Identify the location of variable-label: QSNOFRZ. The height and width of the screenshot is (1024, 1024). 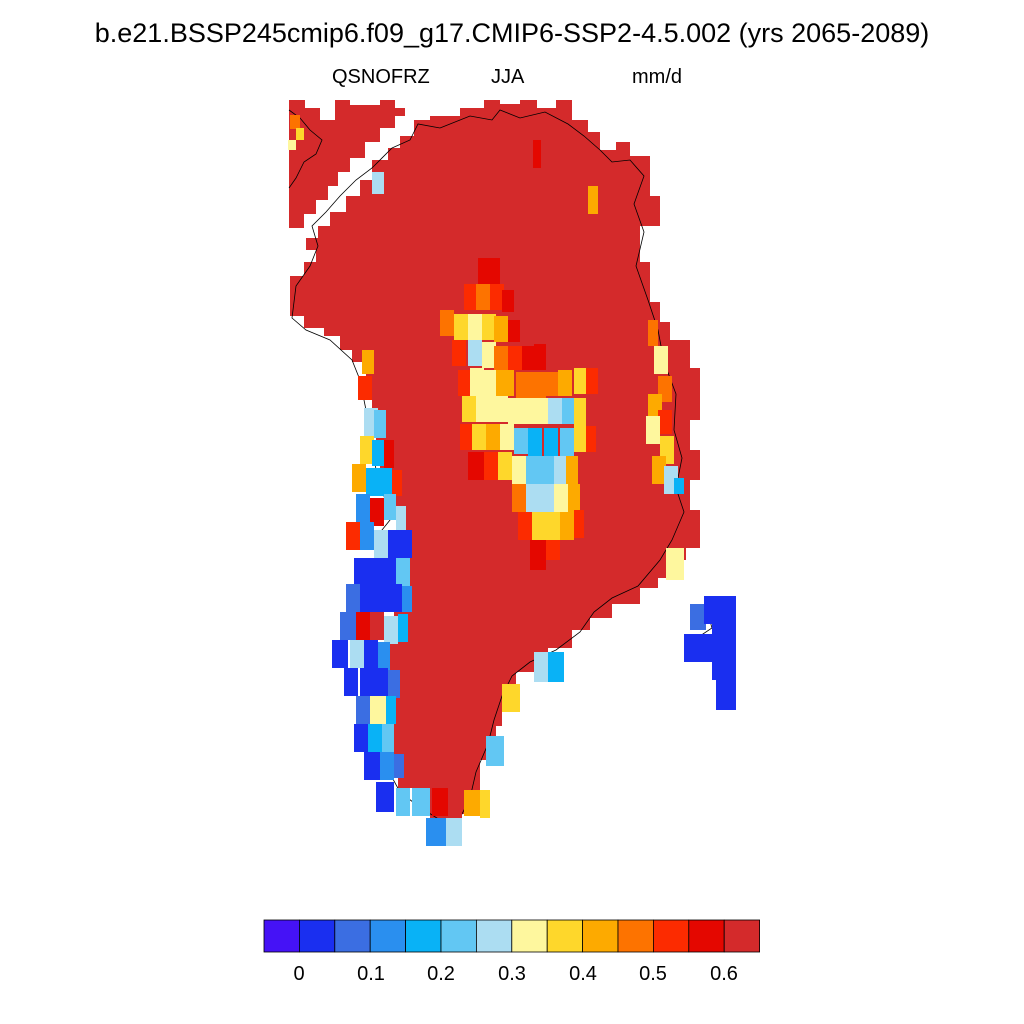
(381, 77).